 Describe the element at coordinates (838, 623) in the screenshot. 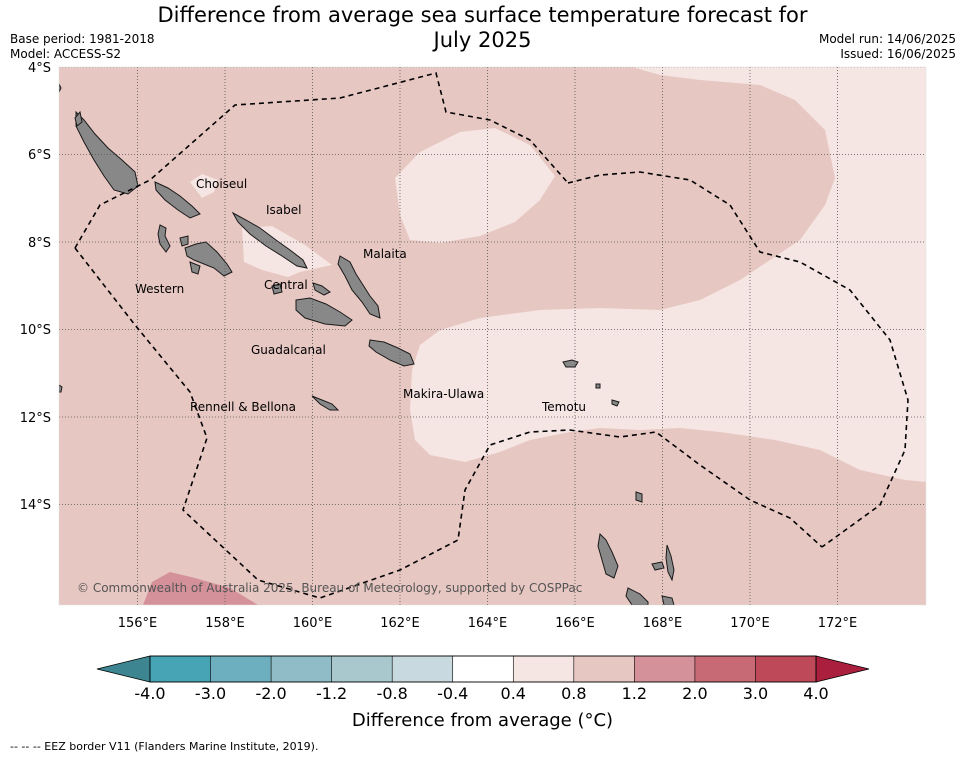

I see `lon-tick: 172°E` at that location.